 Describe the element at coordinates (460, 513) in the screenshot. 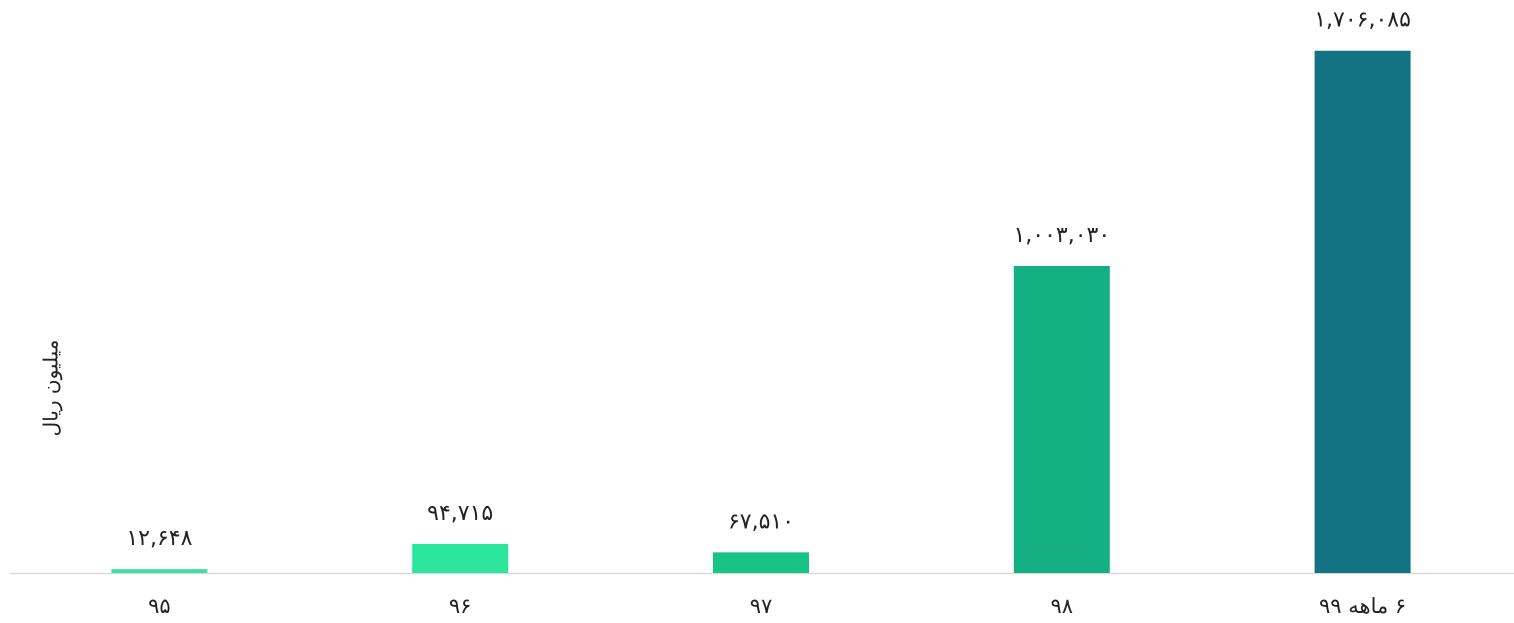

I see `value-label: ۹۴,۷۱۵` at that location.